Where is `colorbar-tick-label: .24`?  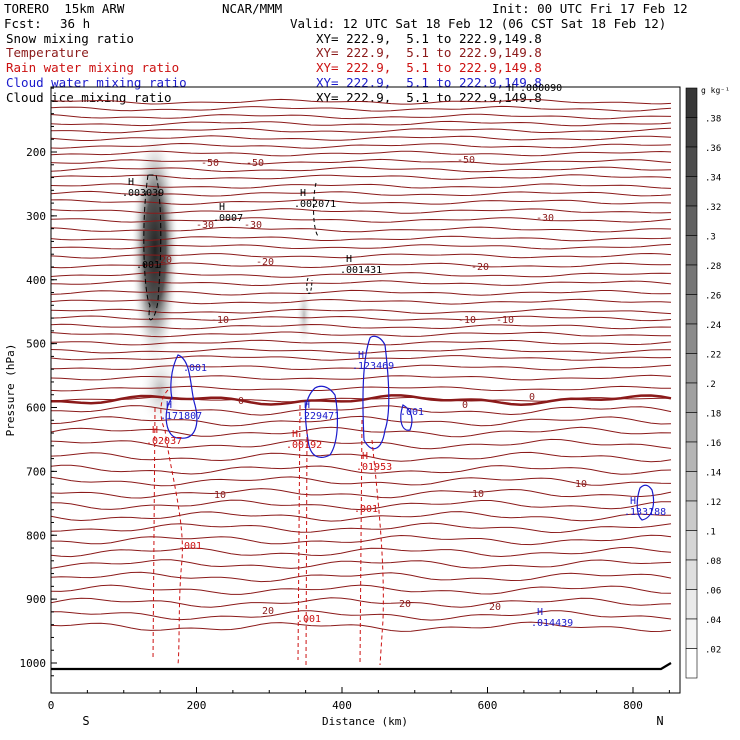
colorbar-tick-label: .24 is located at coordinates (713, 326).